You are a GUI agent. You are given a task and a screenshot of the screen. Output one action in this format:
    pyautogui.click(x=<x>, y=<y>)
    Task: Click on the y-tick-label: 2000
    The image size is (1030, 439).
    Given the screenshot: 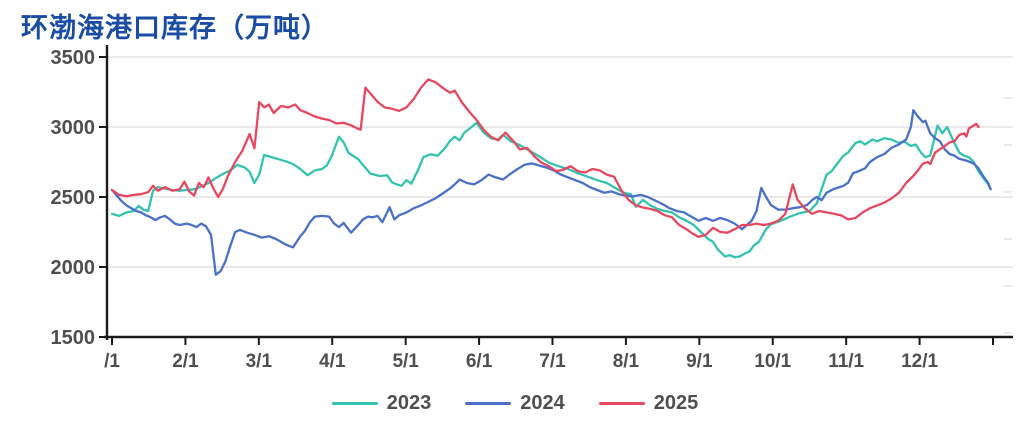 What is the action you would take?
    pyautogui.click(x=73, y=268)
    